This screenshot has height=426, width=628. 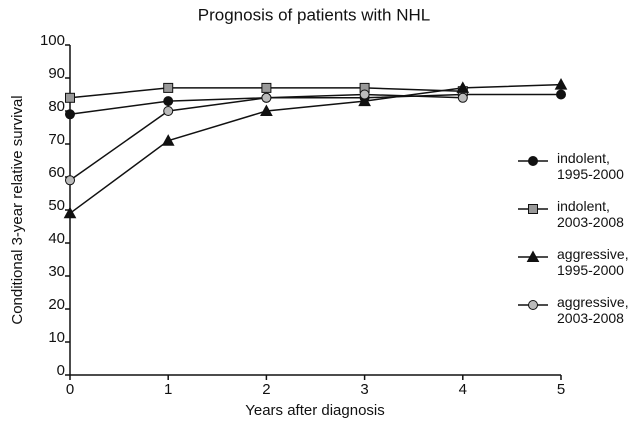 What do you see at coordinates (561, 389) in the screenshot?
I see `x-tick-label: 5` at bounding box center [561, 389].